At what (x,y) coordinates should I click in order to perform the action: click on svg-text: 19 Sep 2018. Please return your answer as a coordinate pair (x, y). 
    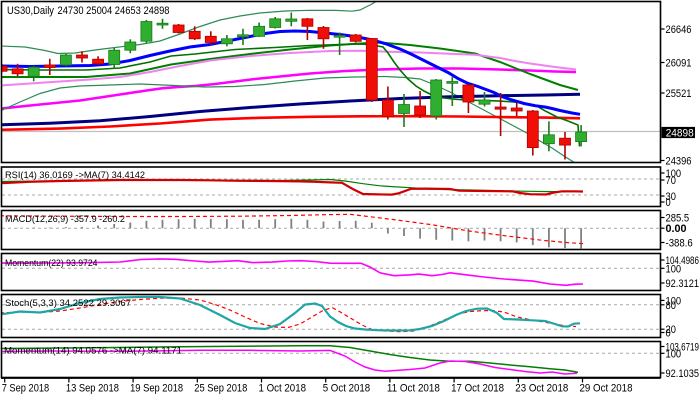
    Looking at the image, I should click on (156, 389).